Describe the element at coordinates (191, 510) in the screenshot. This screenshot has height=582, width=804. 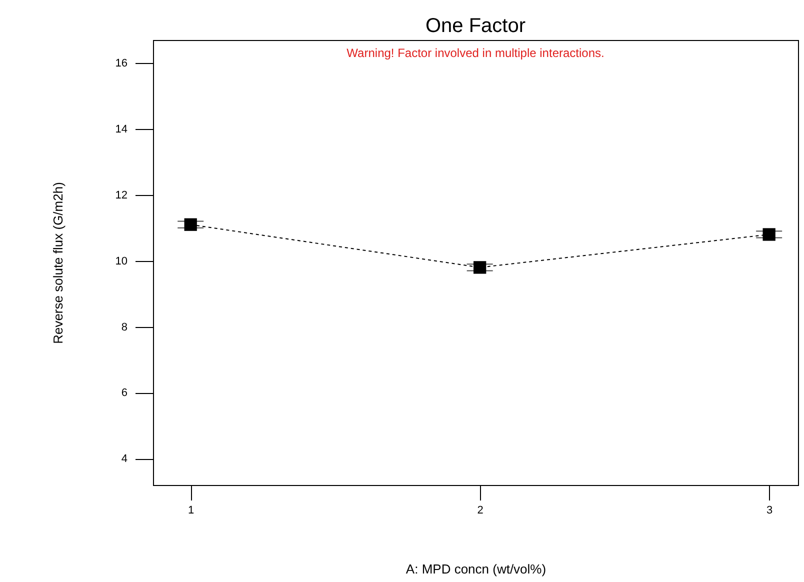
I see `x-tick-label: 1` at that location.